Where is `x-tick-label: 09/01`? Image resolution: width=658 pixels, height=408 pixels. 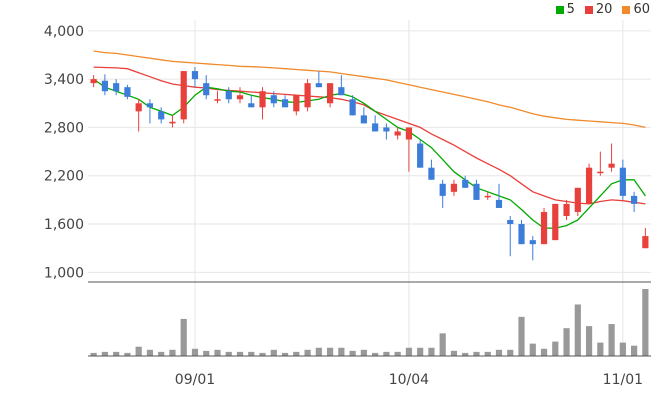
x-tick-label: 09/01 is located at coordinates (195, 380).